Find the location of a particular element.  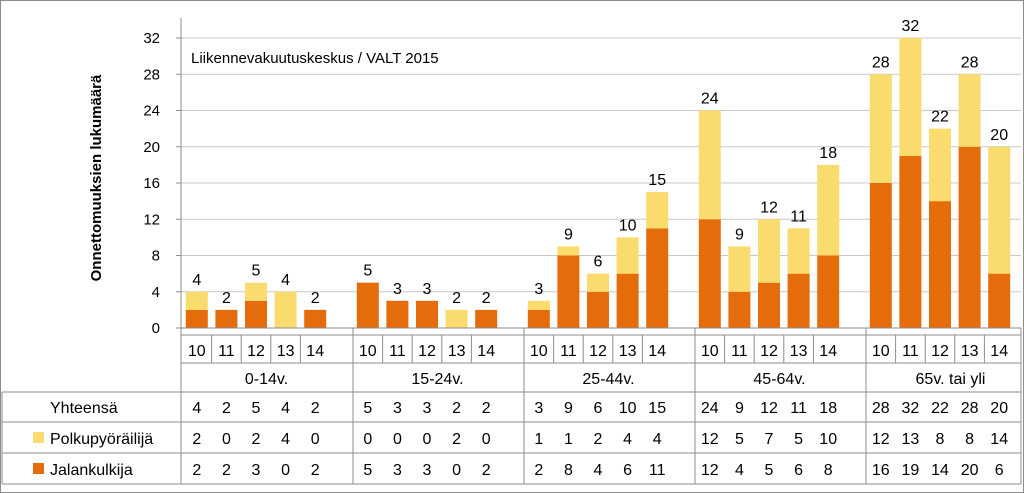

total-data-label: 20 is located at coordinates (999, 135).